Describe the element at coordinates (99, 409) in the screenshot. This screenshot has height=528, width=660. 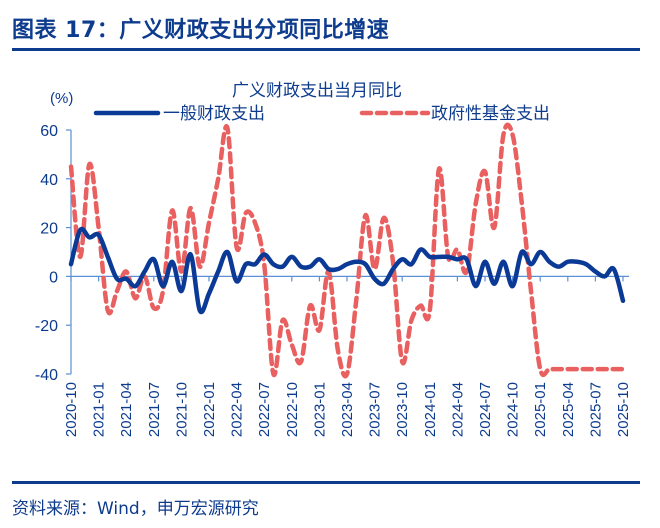
I see `svg-text: 2021-01` at that location.